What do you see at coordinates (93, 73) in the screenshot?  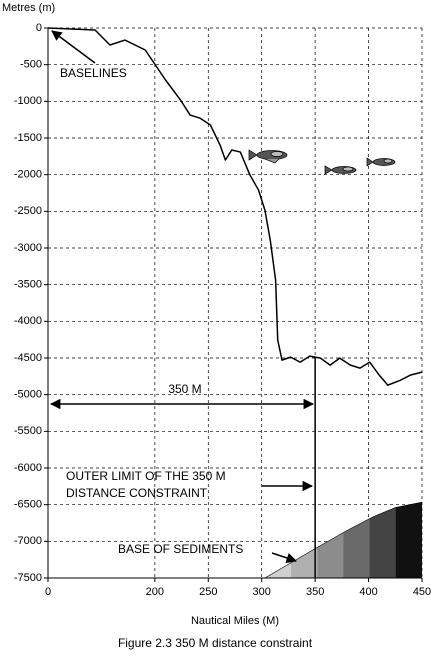 I see `annotation: BASELINES` at bounding box center [93, 73].